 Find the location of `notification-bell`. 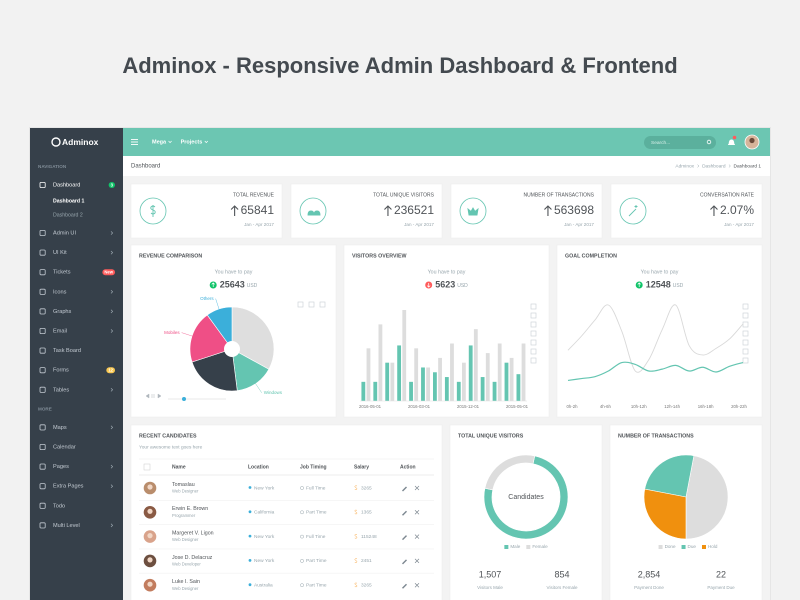

notification-bell is located at coordinates (731, 142).